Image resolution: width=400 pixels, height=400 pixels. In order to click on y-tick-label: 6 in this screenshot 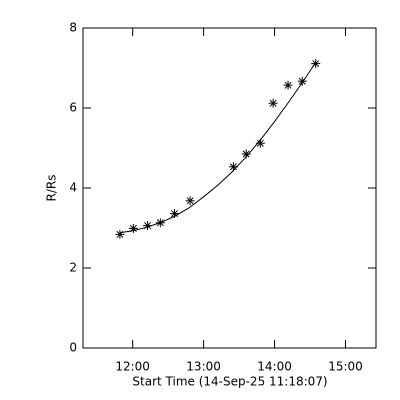, I will do `click(73, 108)`.